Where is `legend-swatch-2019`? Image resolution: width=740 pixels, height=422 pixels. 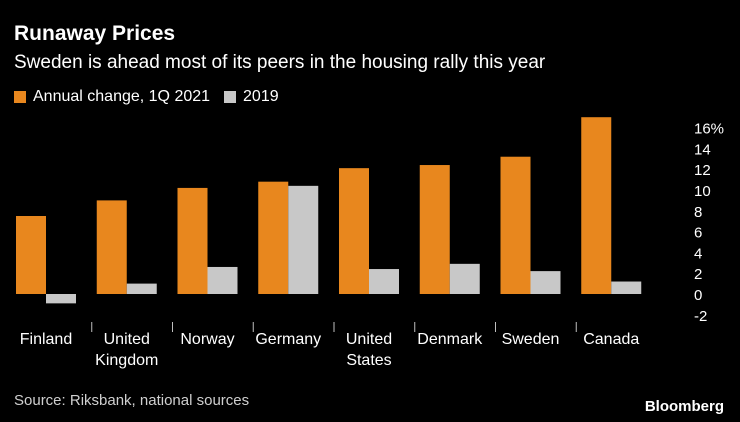
legend-swatch-2019 is located at coordinates (230, 97).